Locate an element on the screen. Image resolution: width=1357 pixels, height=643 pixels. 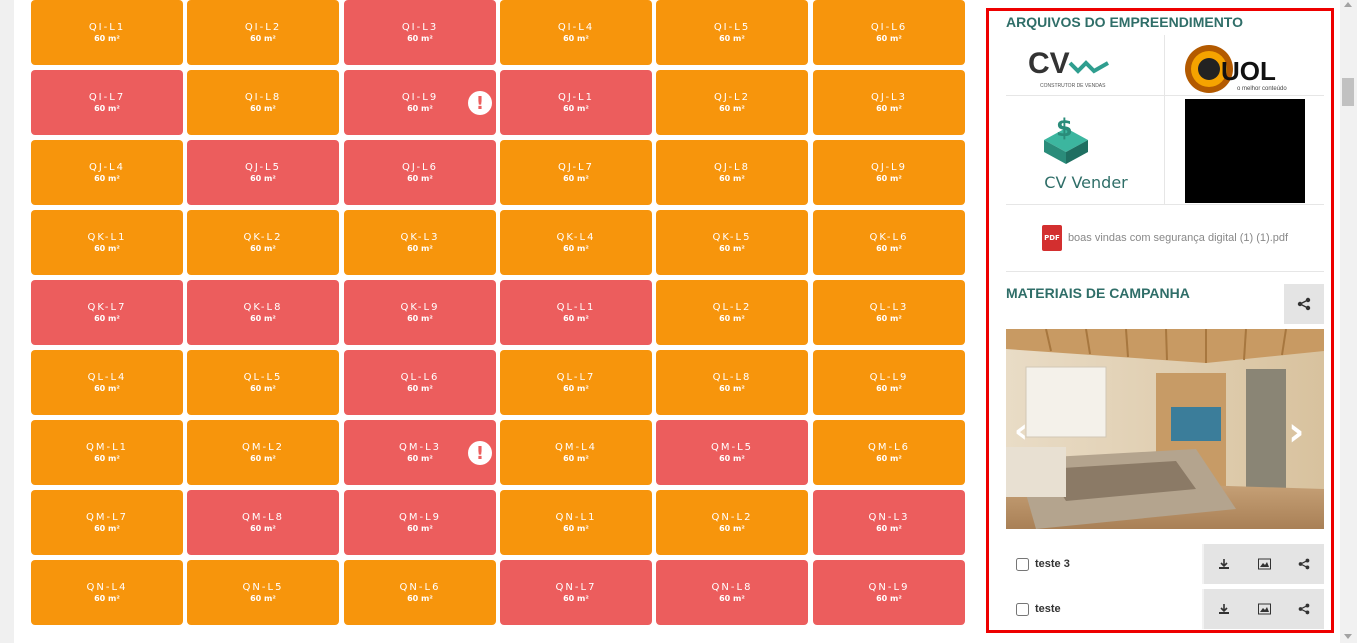
unit-tile: QM-L9 60 m² is located at coordinates (420, 522).